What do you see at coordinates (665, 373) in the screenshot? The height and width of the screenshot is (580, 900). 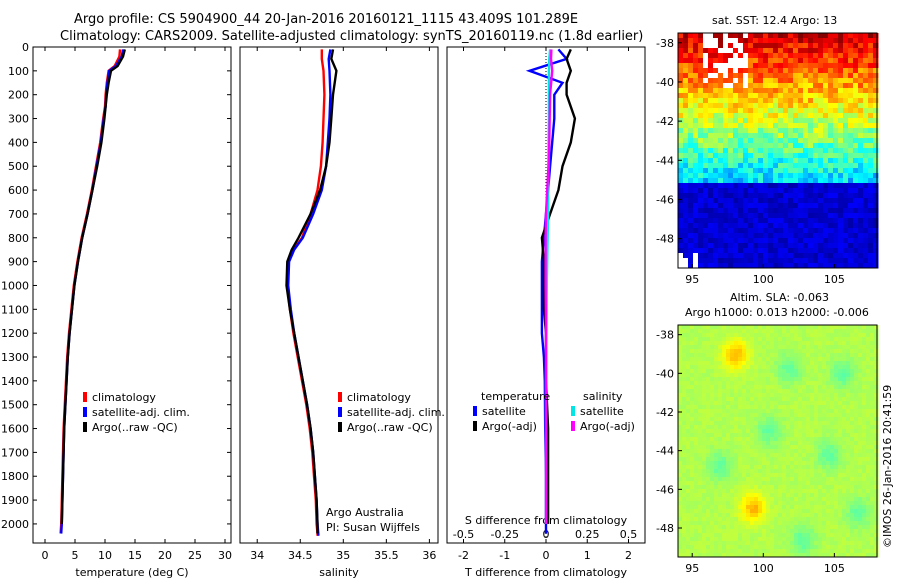 I see `map-y-tick-label: -40` at bounding box center [665, 373].